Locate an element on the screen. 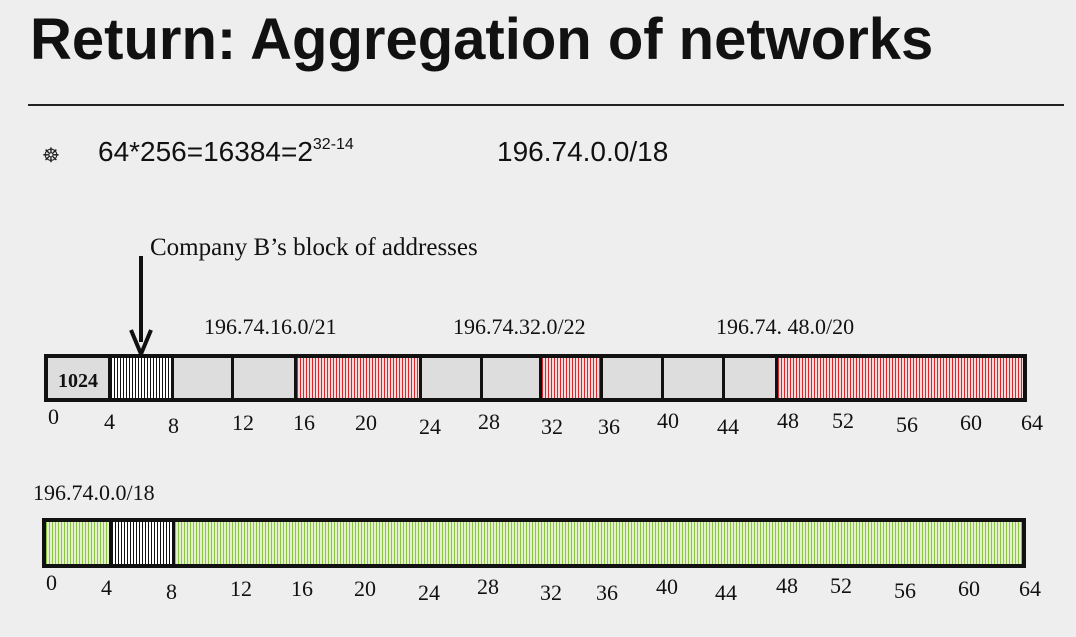  top-tick-60: 60 is located at coordinates (971, 422).